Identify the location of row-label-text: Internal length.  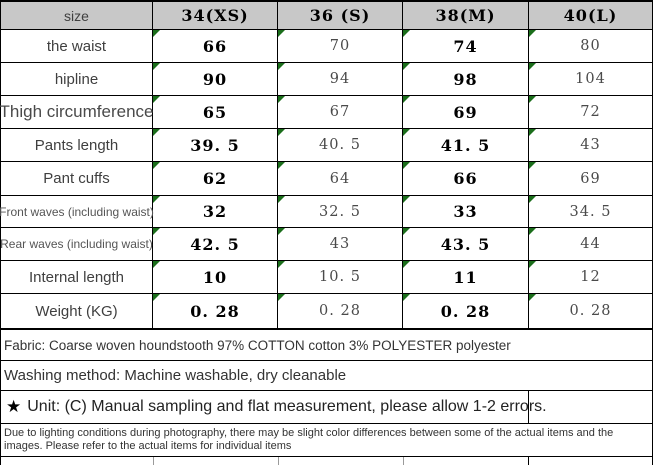
(76, 277).